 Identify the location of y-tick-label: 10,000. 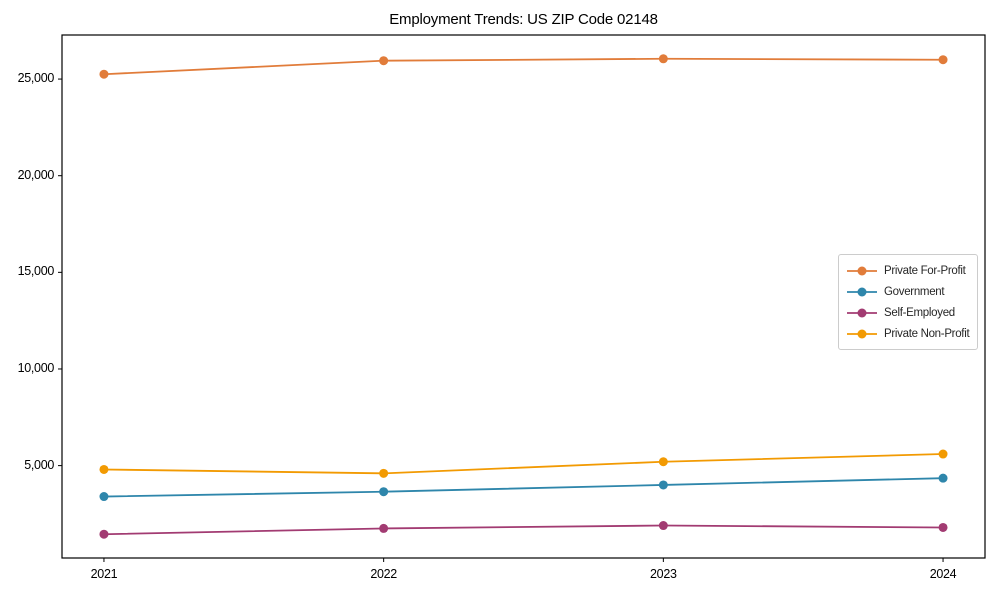
(36, 367).